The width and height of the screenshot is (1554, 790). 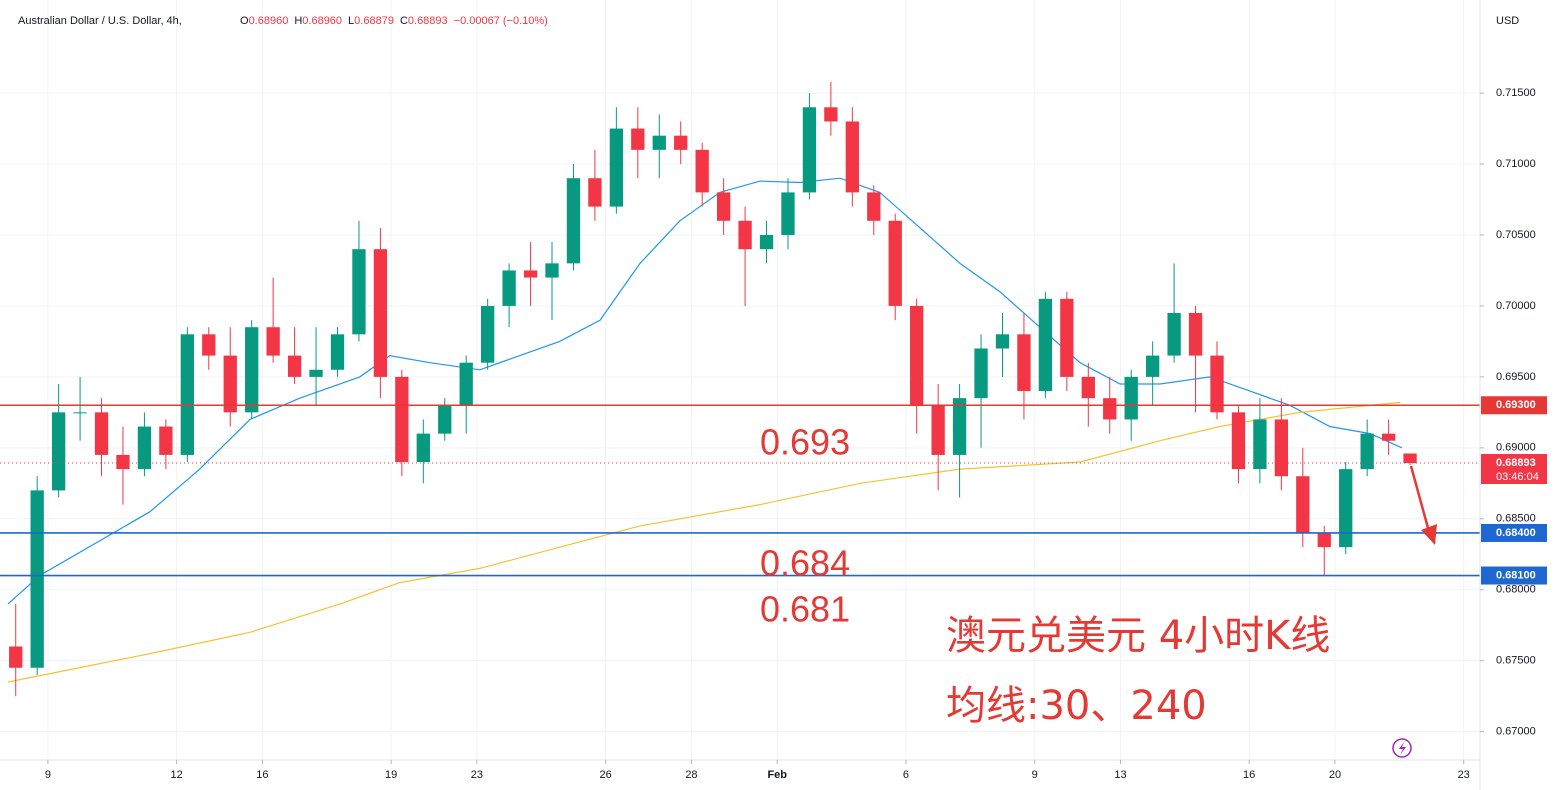 What do you see at coordinates (805, 609) in the screenshot?
I see `level-annotation: 0.681` at bounding box center [805, 609].